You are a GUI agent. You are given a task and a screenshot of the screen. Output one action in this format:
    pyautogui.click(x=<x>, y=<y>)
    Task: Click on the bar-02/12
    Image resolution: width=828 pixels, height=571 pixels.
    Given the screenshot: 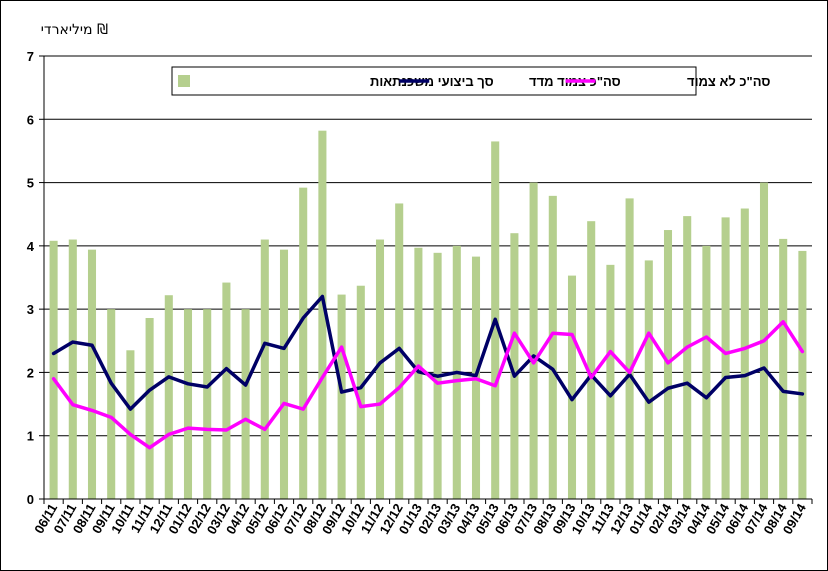 What is the action you would take?
    pyautogui.click(x=207, y=404)
    